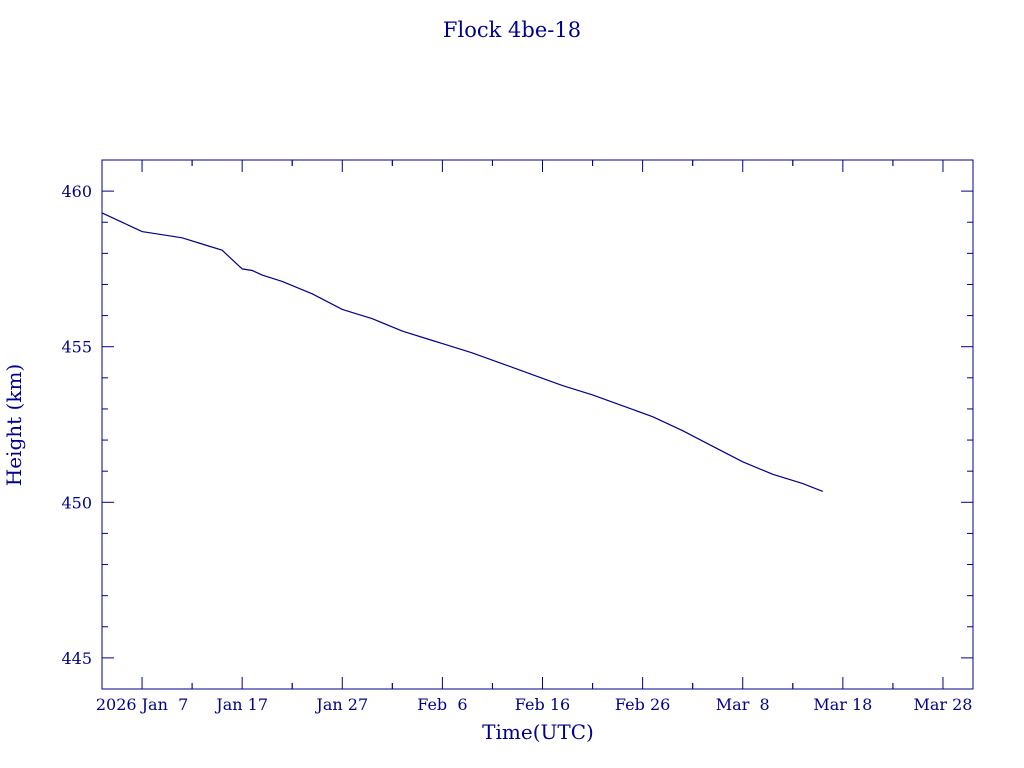 The image size is (1024, 768). I want to click on x-tick-label: Feb 6, so click(442, 704).